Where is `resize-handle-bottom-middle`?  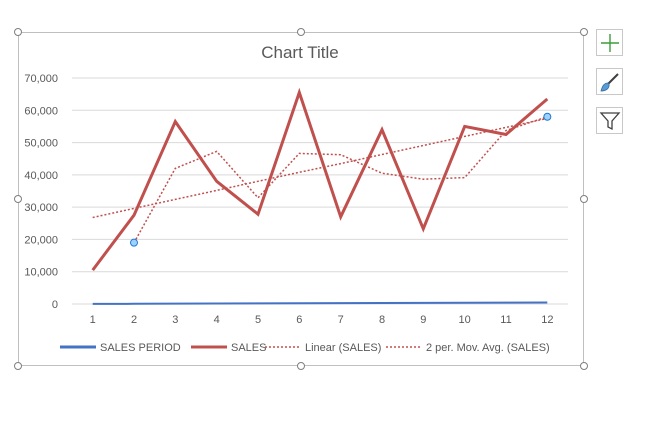 resize-handle-bottom-middle is located at coordinates (301, 366).